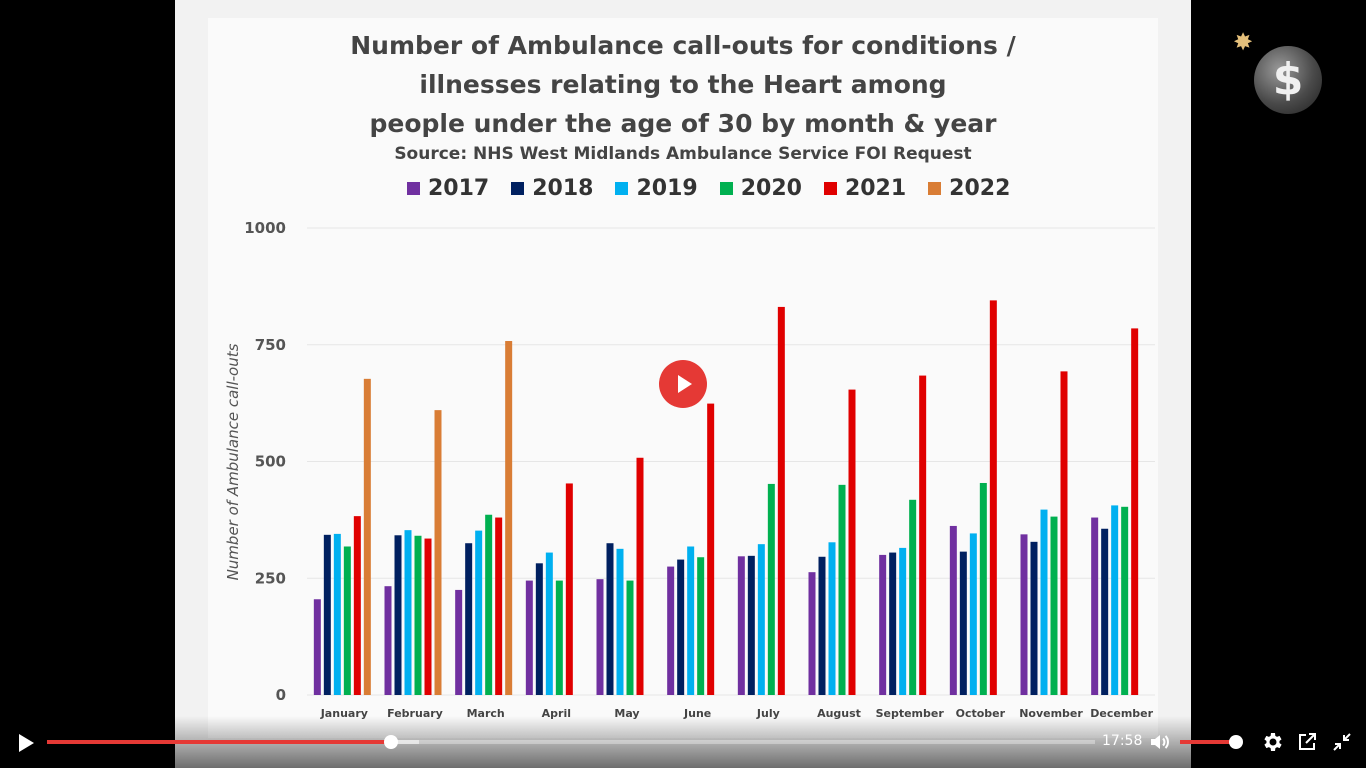  Describe the element at coordinates (1024, 614) in the screenshot. I see `bar-2017-november` at that location.